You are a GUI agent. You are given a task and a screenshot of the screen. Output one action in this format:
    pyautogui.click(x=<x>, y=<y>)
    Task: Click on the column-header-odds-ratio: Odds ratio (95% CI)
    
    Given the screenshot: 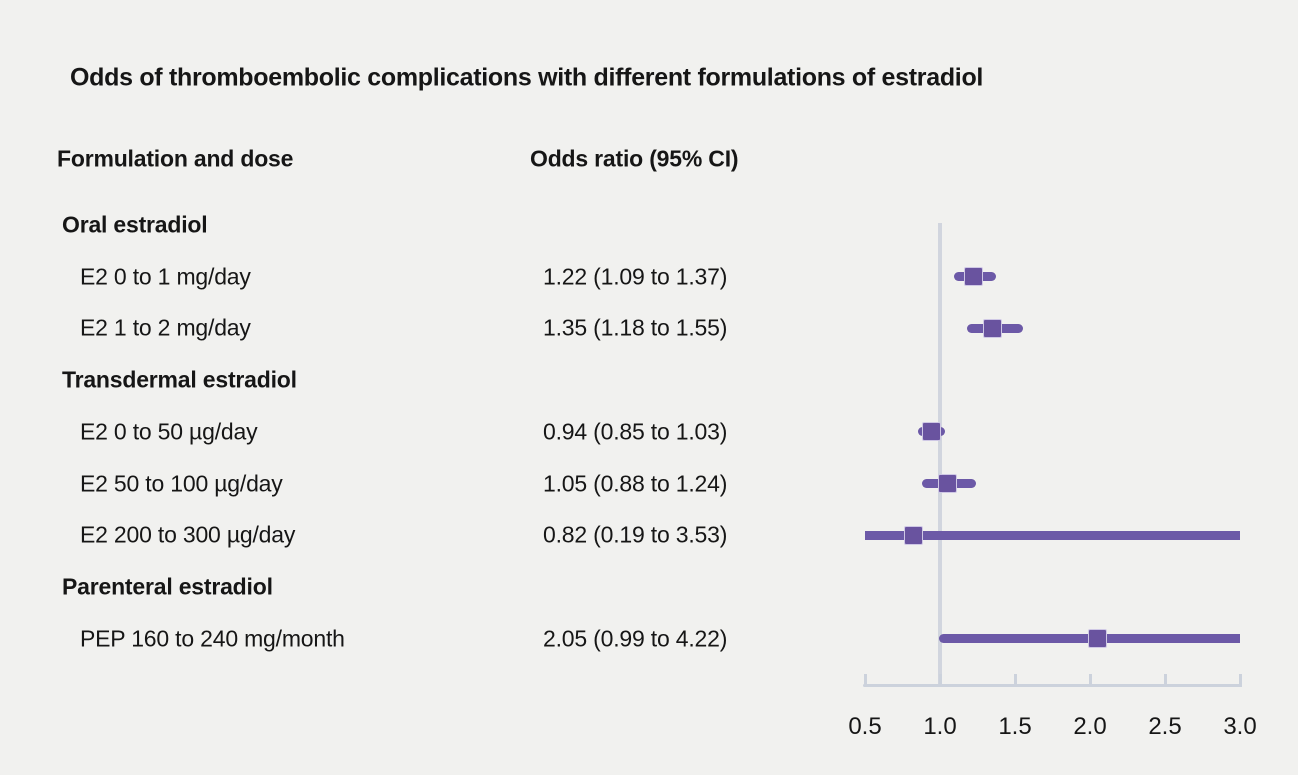 What is the action you would take?
    pyautogui.click(x=634, y=158)
    